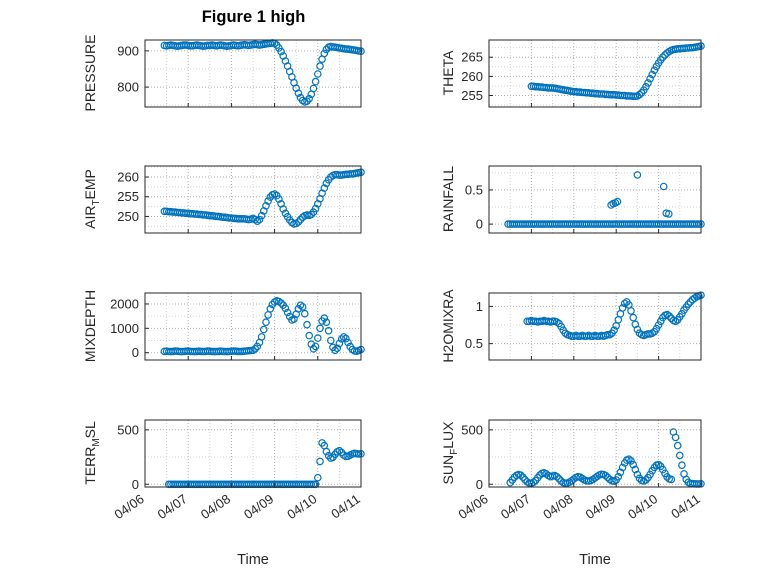 The image size is (778, 583). I want to click on xaxis-label-right: Time, so click(595, 560).